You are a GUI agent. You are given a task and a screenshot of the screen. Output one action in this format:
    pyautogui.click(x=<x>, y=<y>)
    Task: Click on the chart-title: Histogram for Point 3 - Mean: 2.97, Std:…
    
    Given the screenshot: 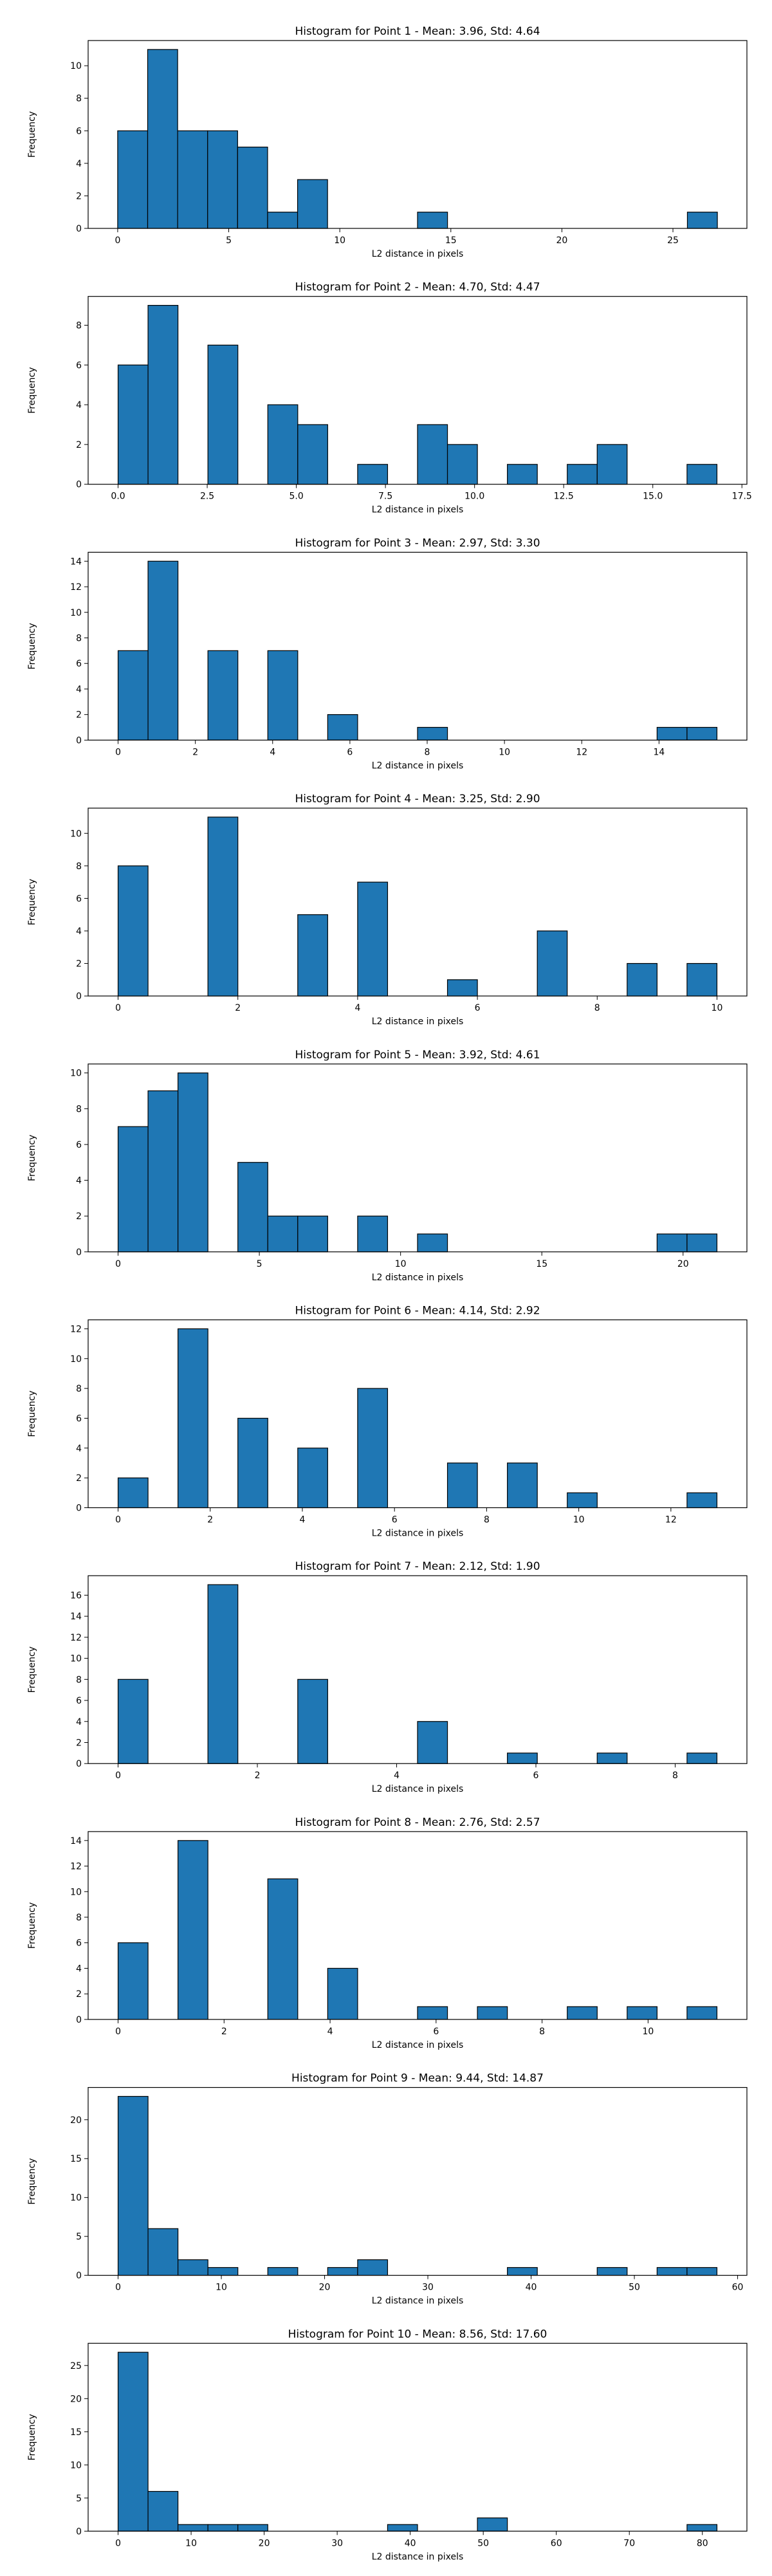 What is the action you would take?
    pyautogui.click(x=417, y=543)
    